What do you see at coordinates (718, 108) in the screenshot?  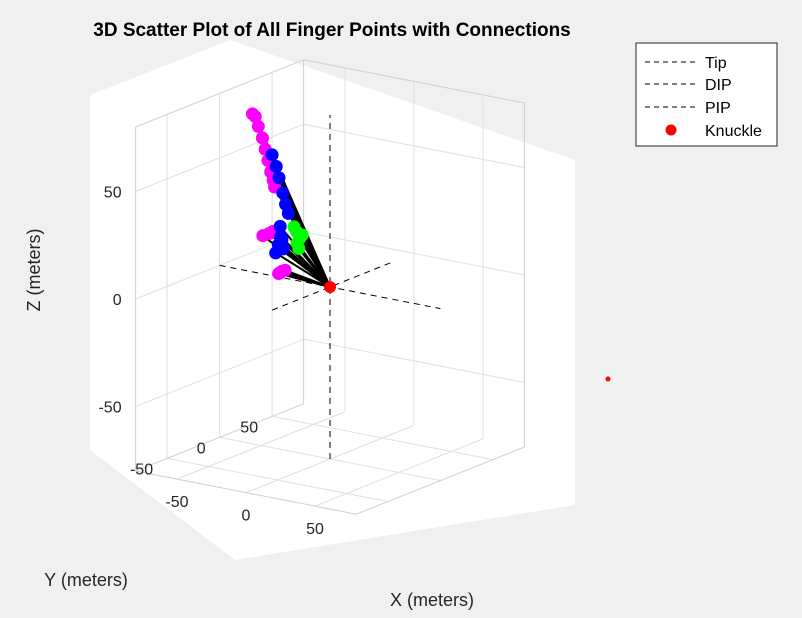 I see `legend-pip-label: PIP` at bounding box center [718, 108].